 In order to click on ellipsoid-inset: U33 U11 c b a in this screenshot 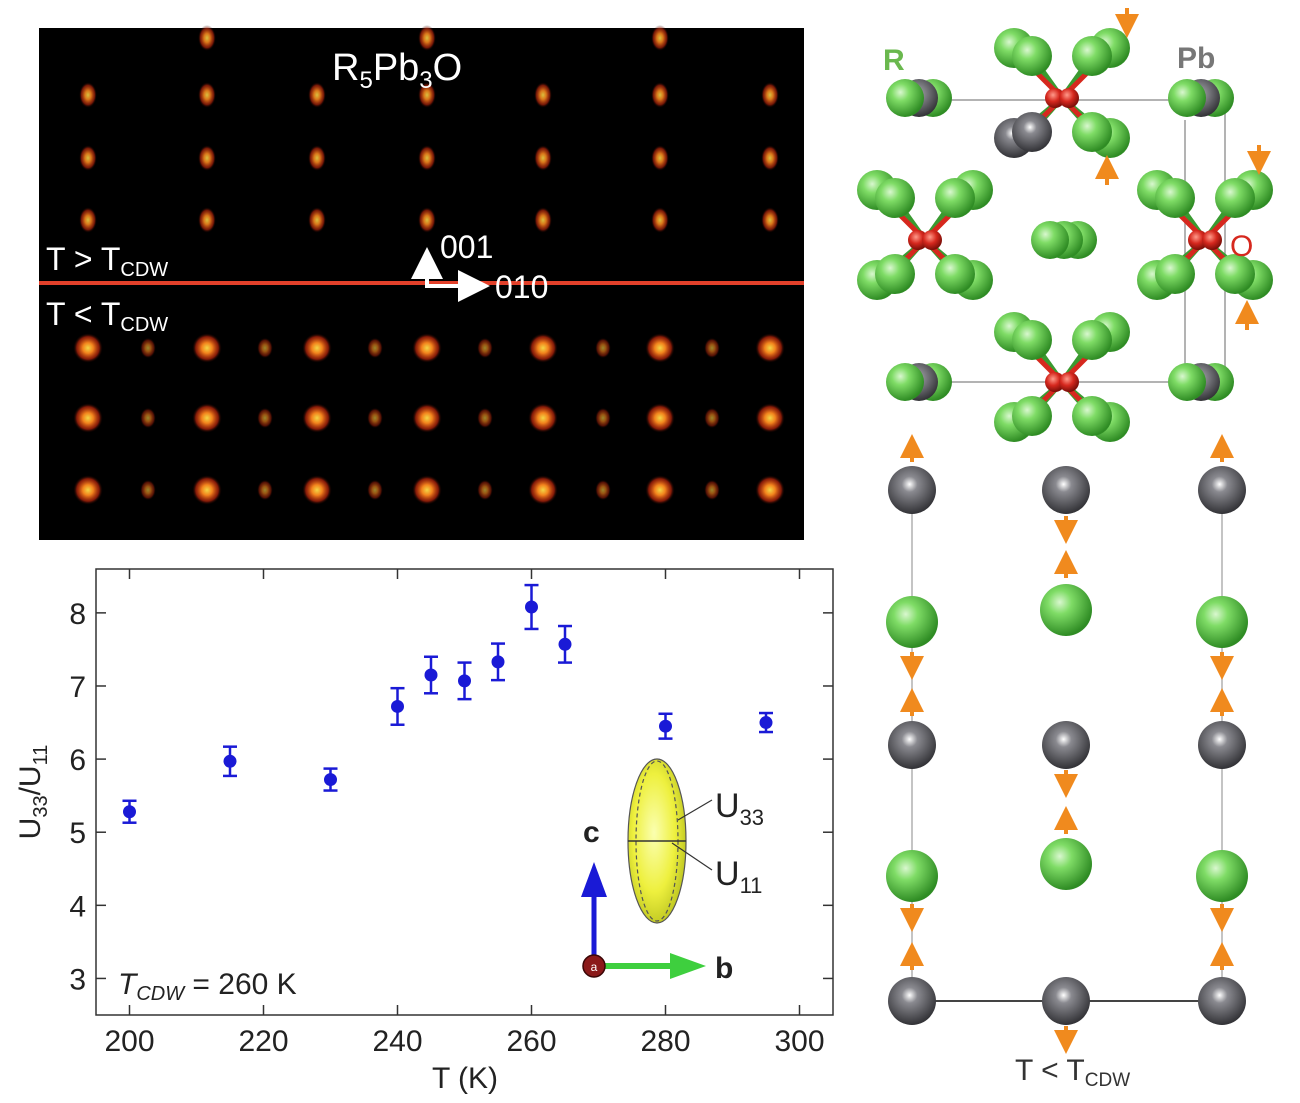, I will do `click(672, 871)`.